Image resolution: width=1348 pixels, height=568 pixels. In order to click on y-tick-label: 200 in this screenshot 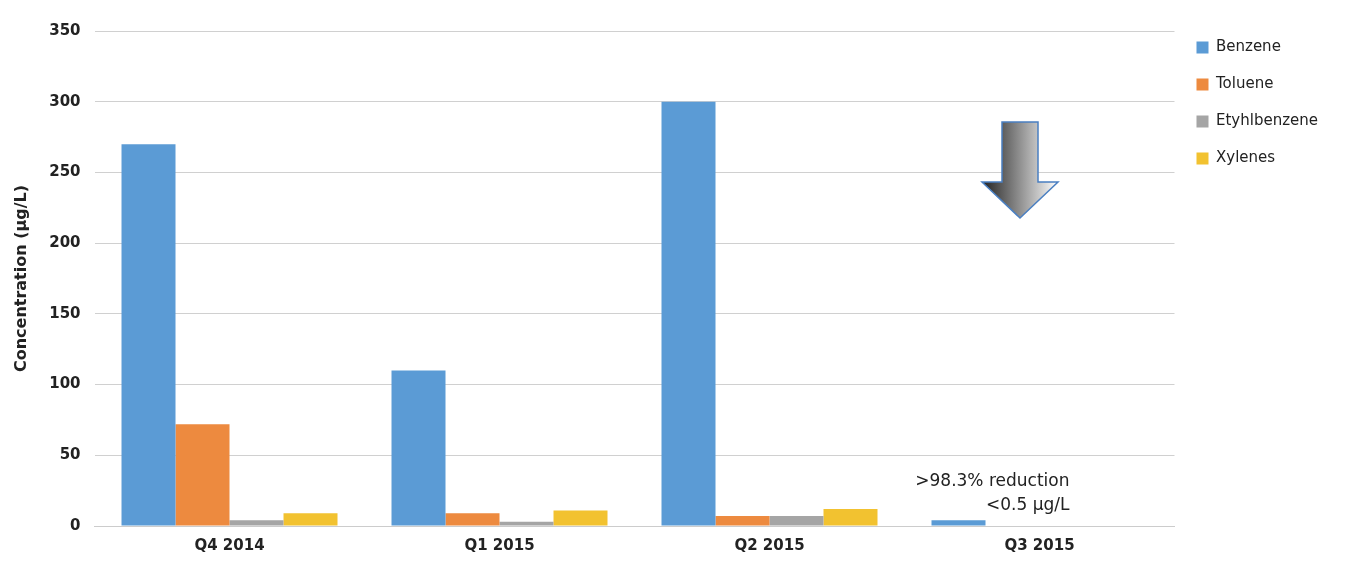, I will do `click(65, 242)`.